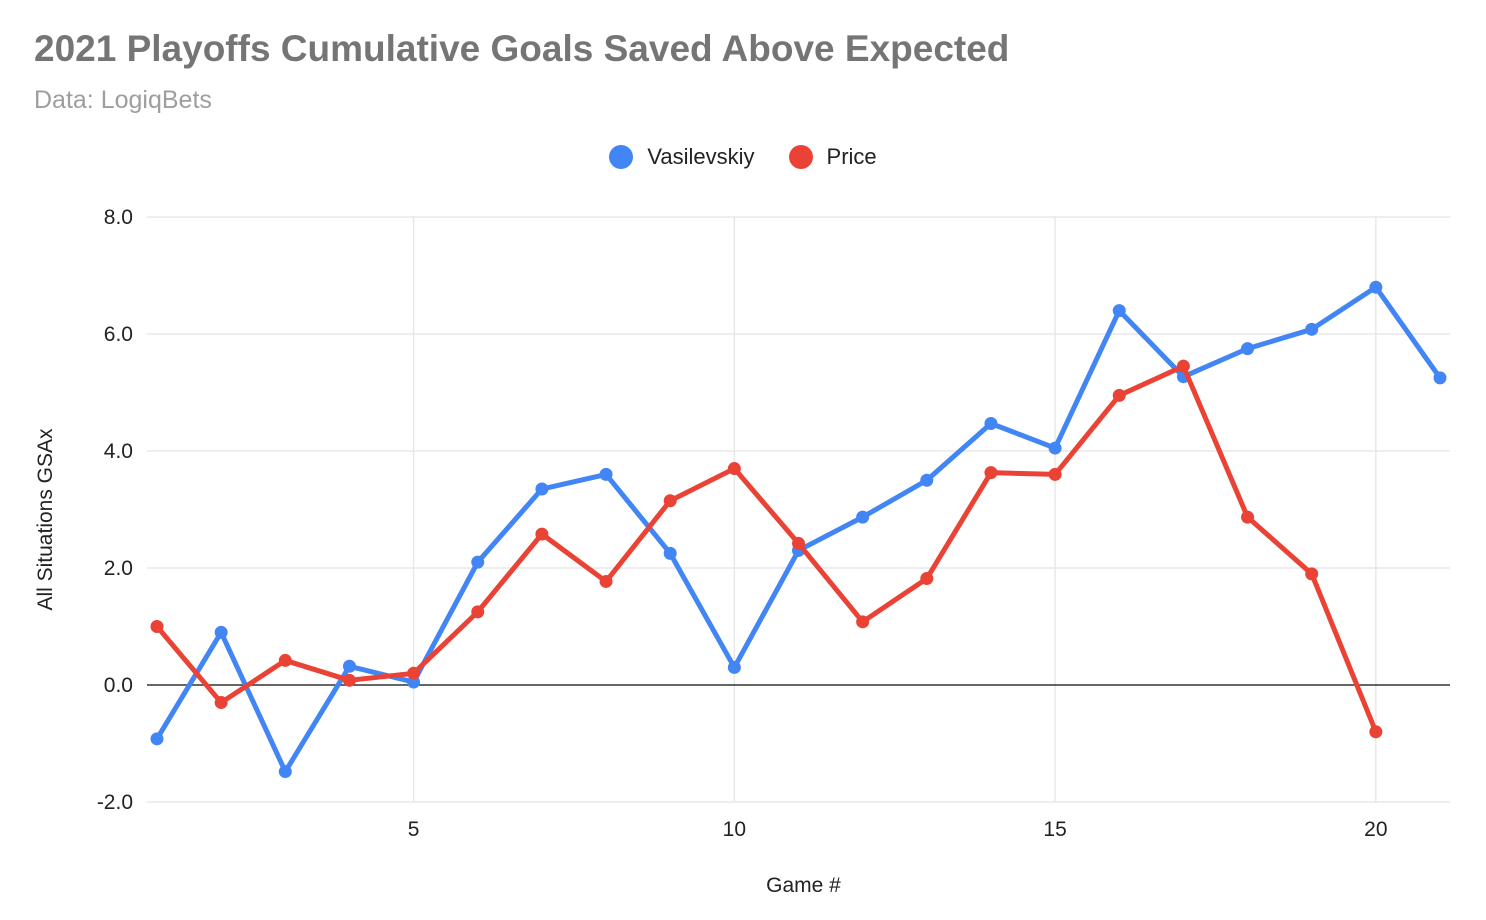 This screenshot has width=1486, height=920. What do you see at coordinates (1375, 829) in the screenshot?
I see `x-tick-label: 20` at bounding box center [1375, 829].